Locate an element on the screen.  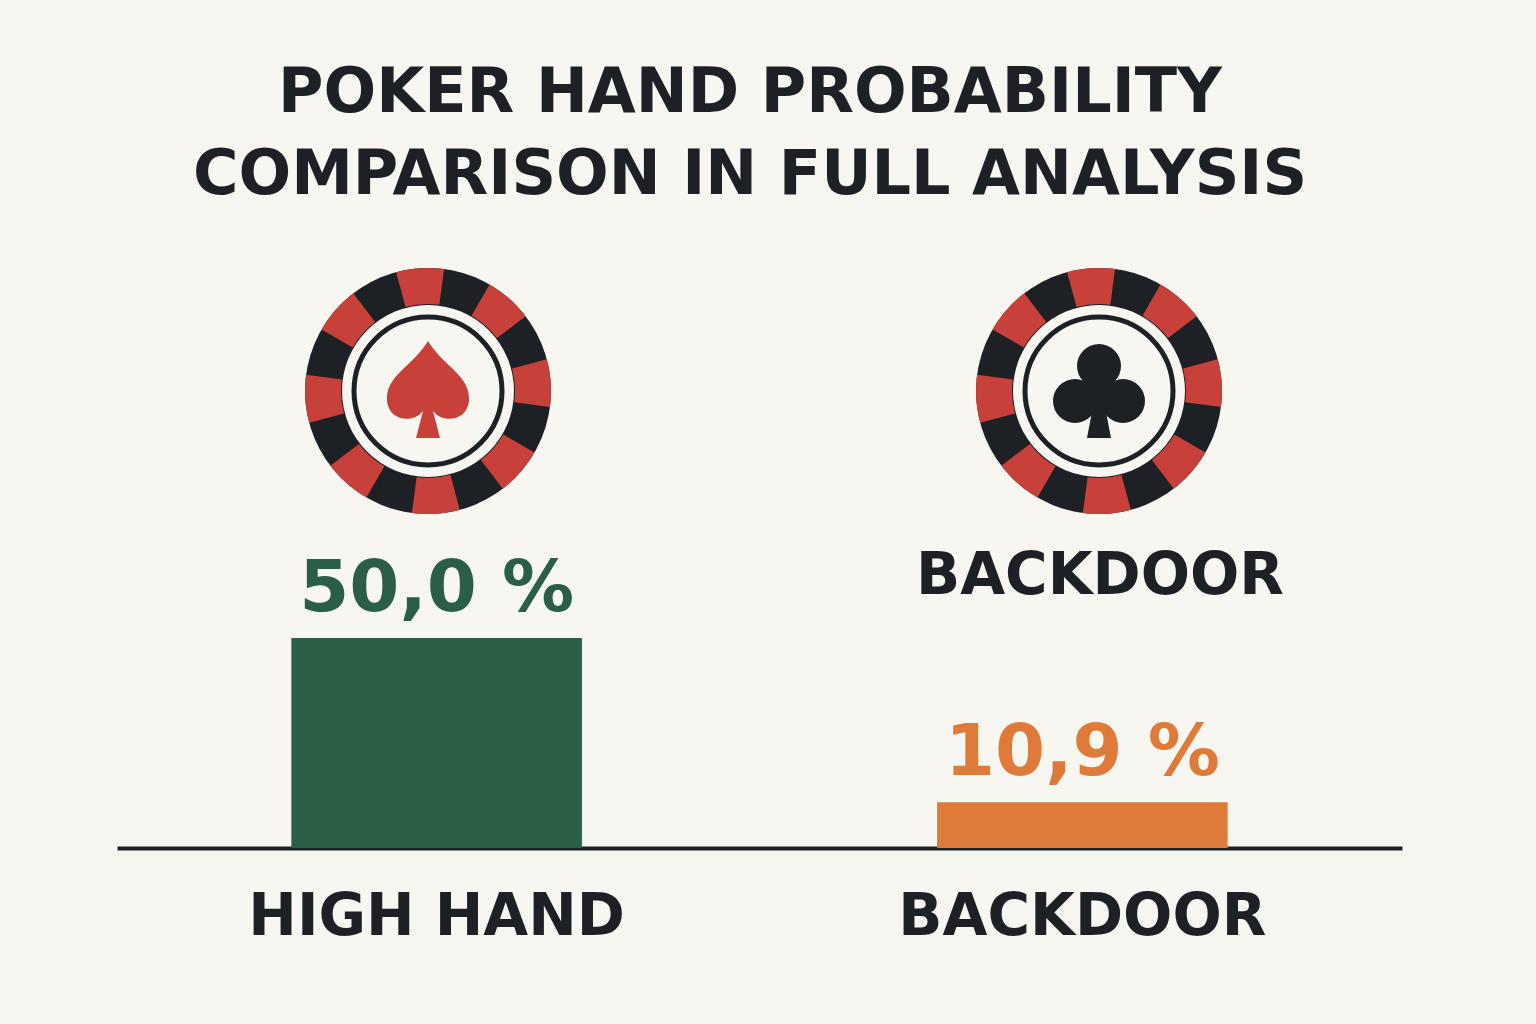
chart-title: POKER HAND PROBABILITY COMPARISON IN FULL ANALYSIS is located at coordinates (750, 132).